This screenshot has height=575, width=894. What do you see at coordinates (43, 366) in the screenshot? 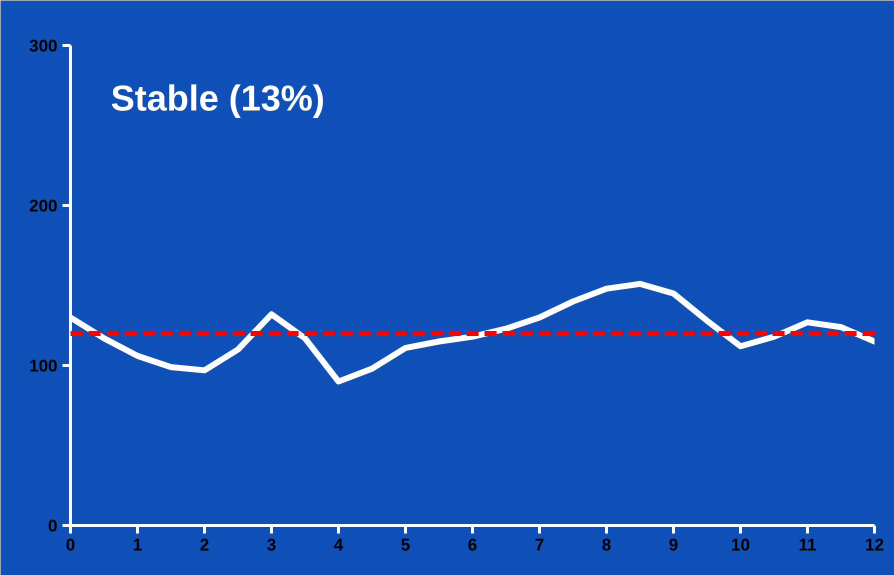
I see `y-tick-label: 100` at bounding box center [43, 366].